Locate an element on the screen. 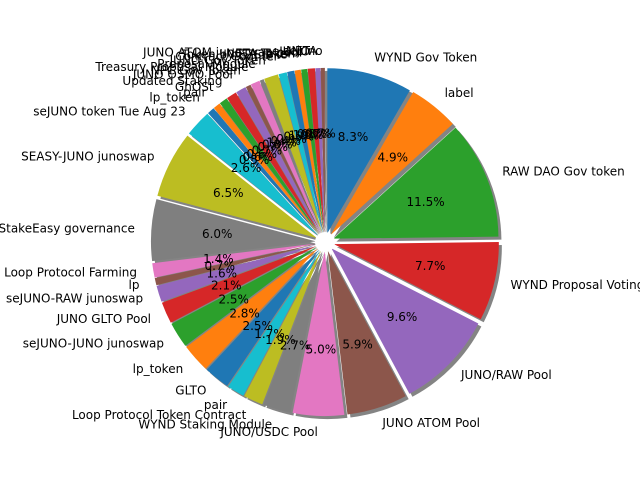  slice-label: WYND Staking Module is located at coordinates (205, 425).